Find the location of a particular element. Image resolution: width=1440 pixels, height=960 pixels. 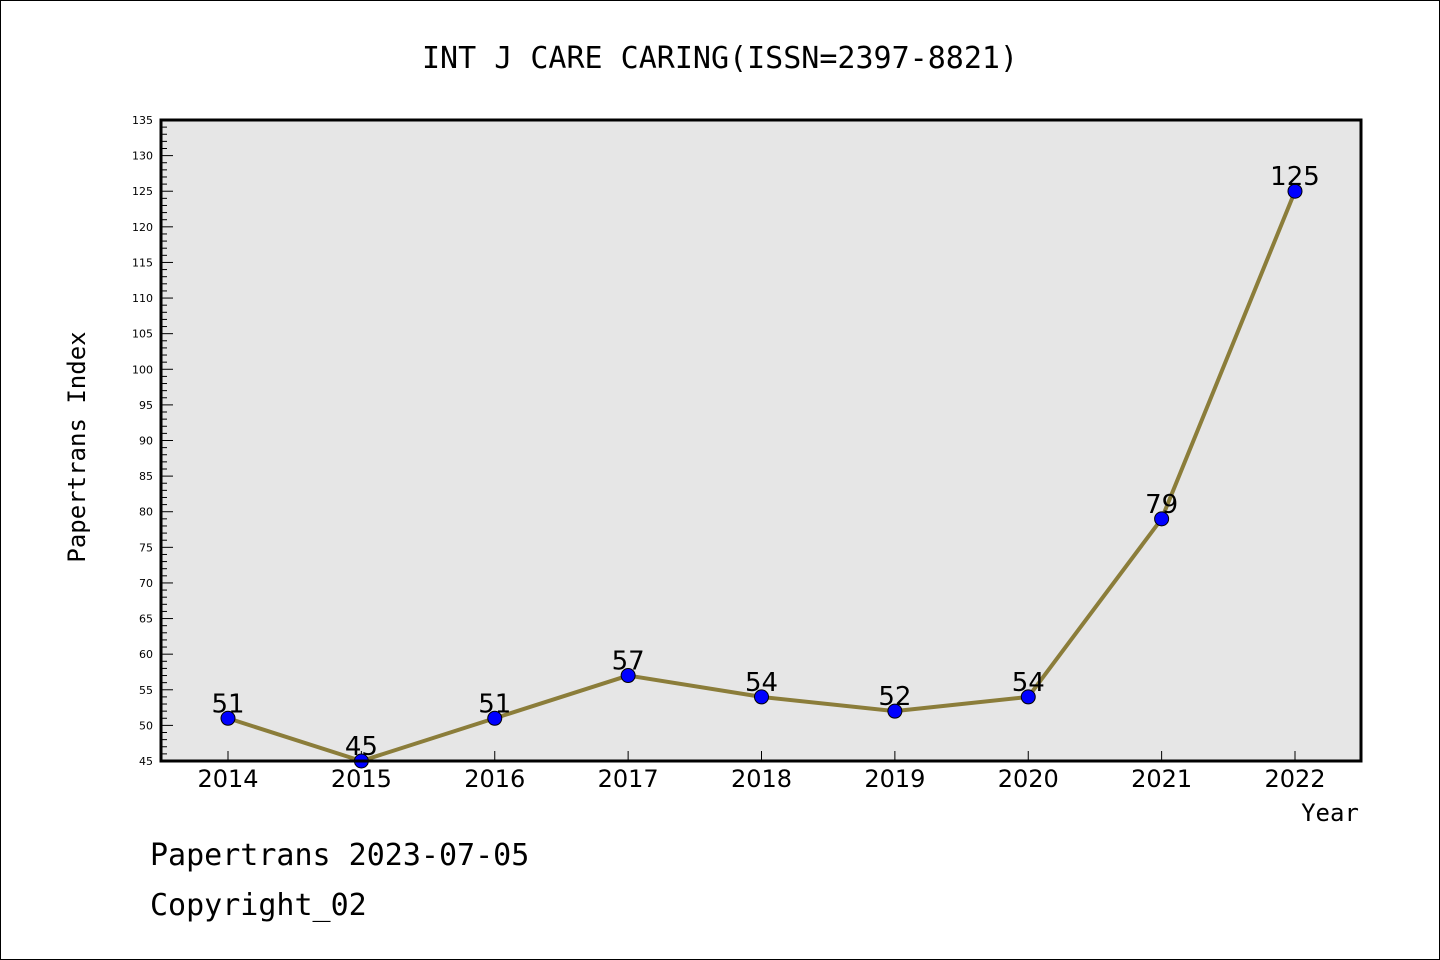

x-tick-label: 2022 is located at coordinates (1294, 779).